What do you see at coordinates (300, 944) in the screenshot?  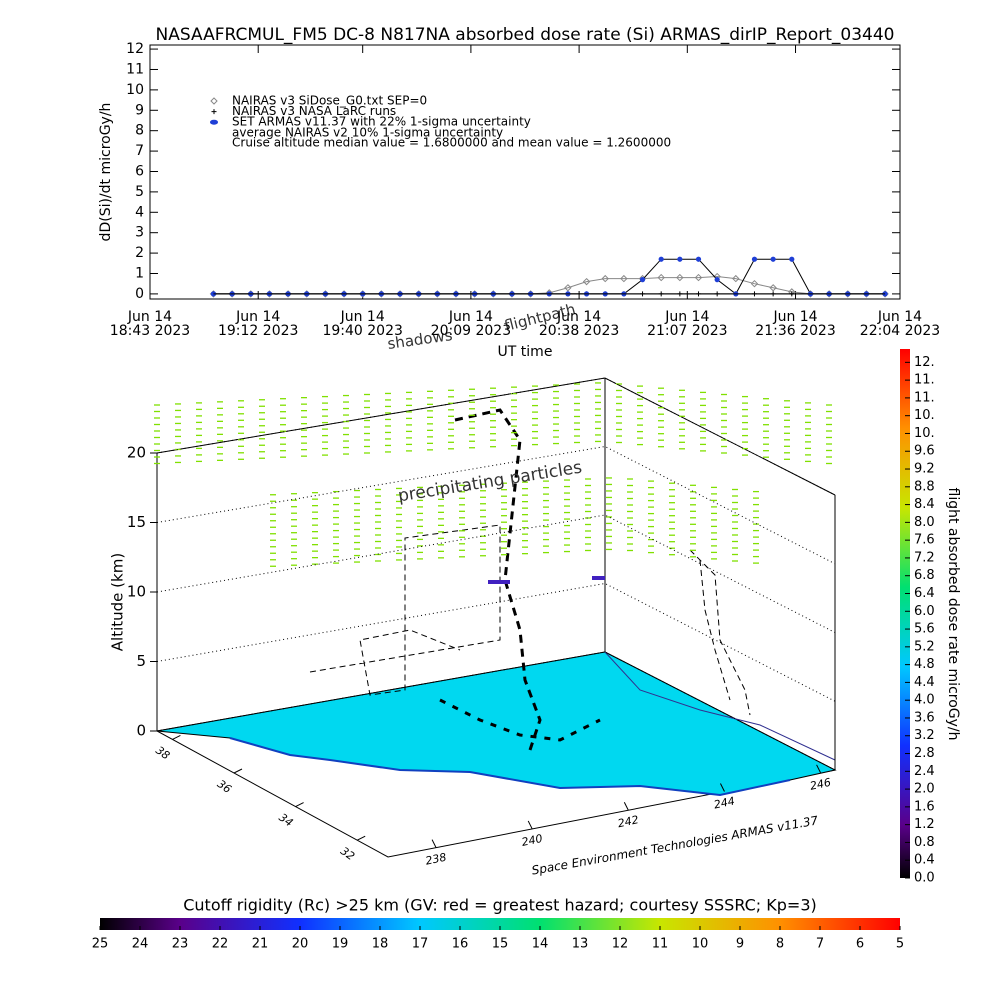 I see `colorbar-tick-label: 20` at bounding box center [300, 944].